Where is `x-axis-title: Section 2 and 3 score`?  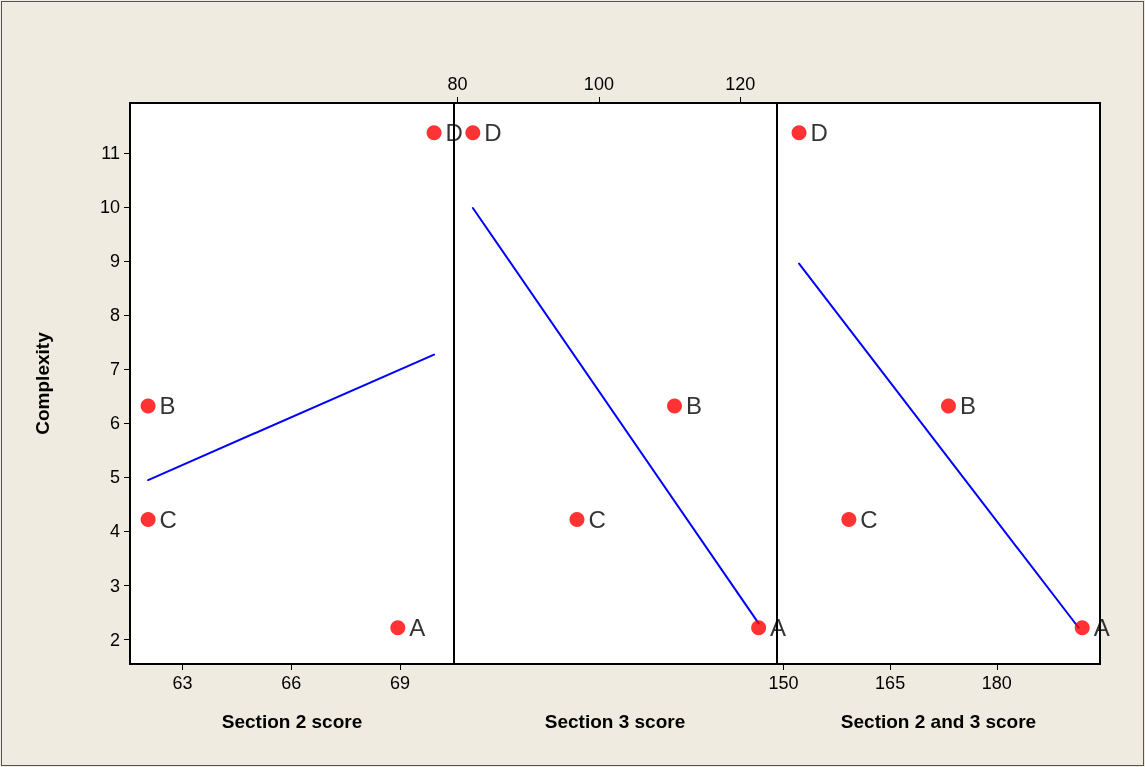
x-axis-title: Section 2 and 3 score is located at coordinates (938, 721).